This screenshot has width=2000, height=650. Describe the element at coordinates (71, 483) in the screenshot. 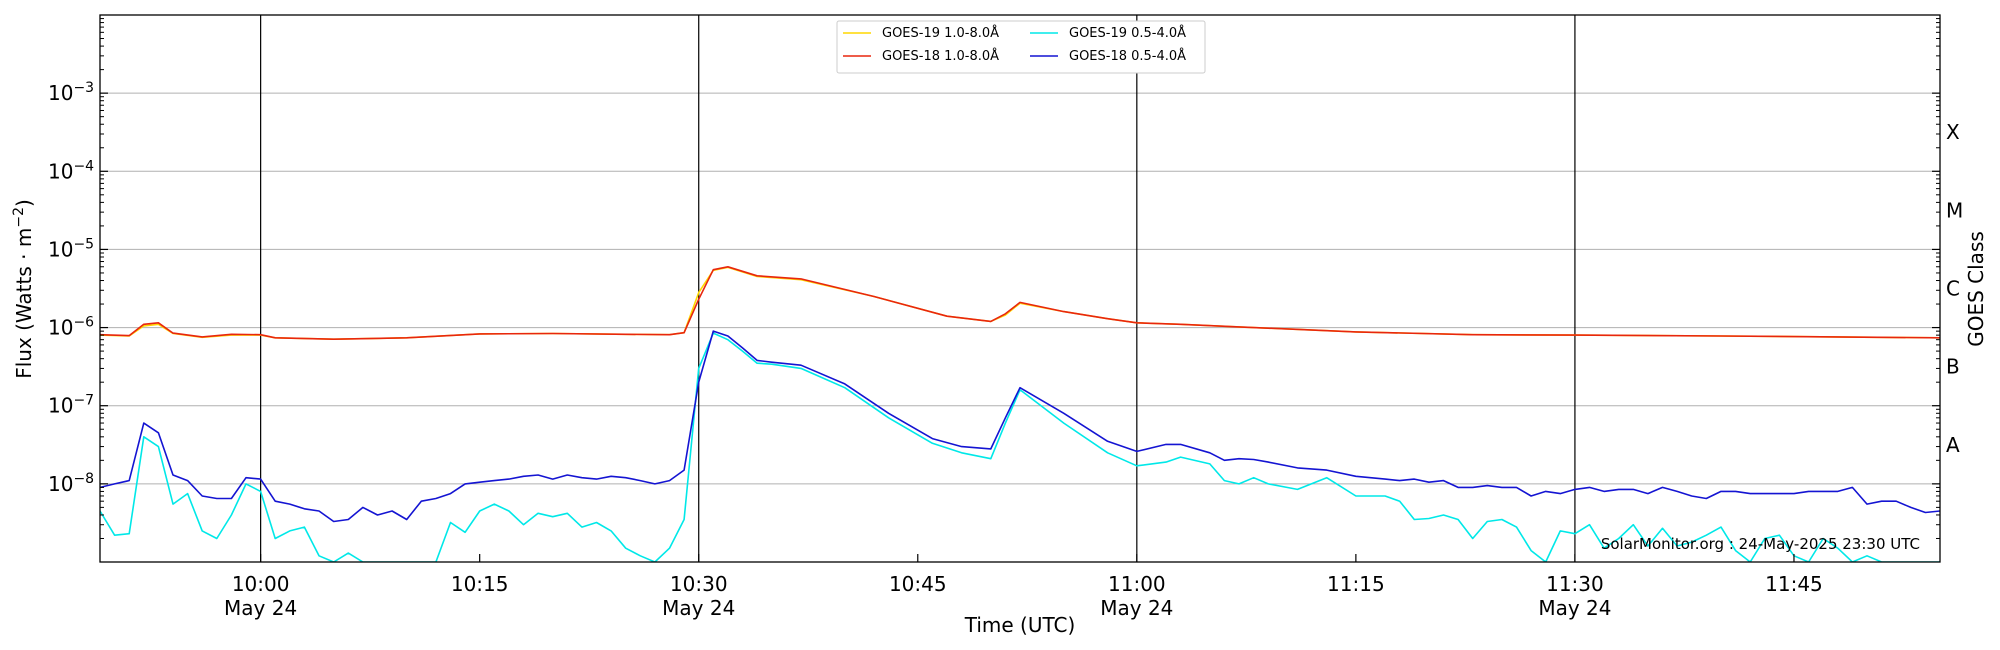

I see `y-tick-label: 10⁻⁸` at that location.